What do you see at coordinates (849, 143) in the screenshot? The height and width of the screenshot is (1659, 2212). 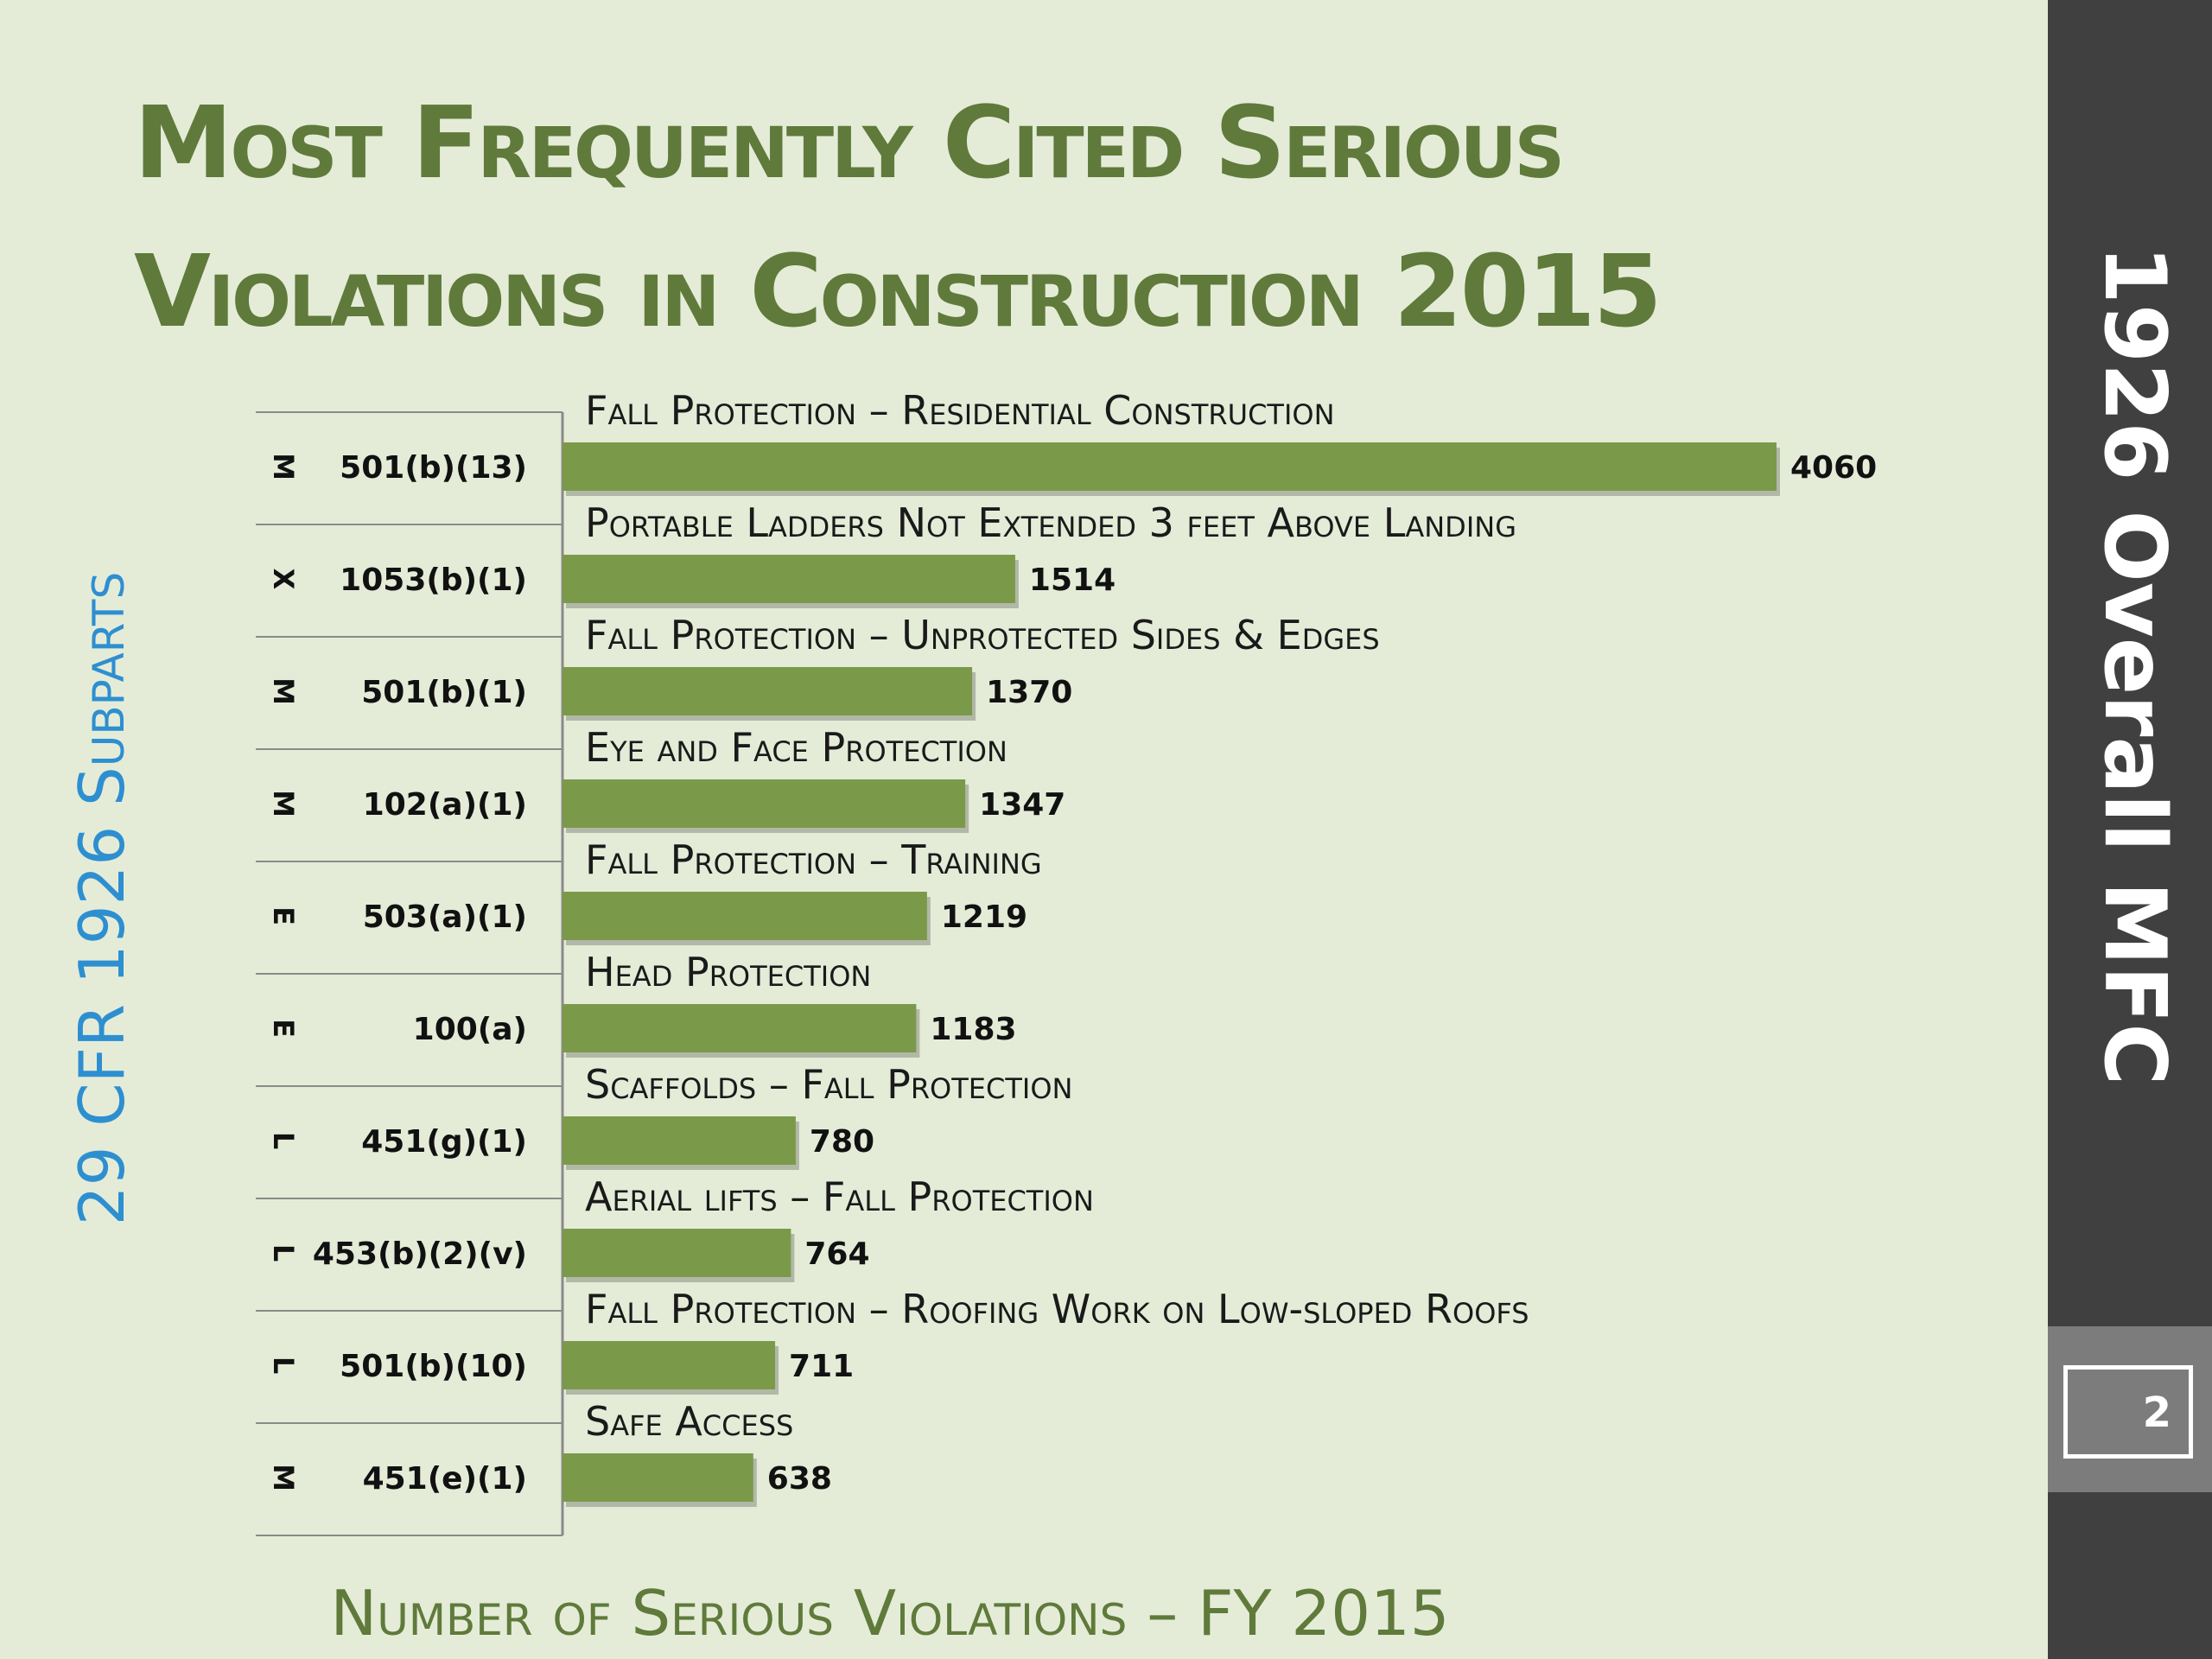 I see `title-line-1: Most Frequently Cited Serious` at bounding box center [849, 143].